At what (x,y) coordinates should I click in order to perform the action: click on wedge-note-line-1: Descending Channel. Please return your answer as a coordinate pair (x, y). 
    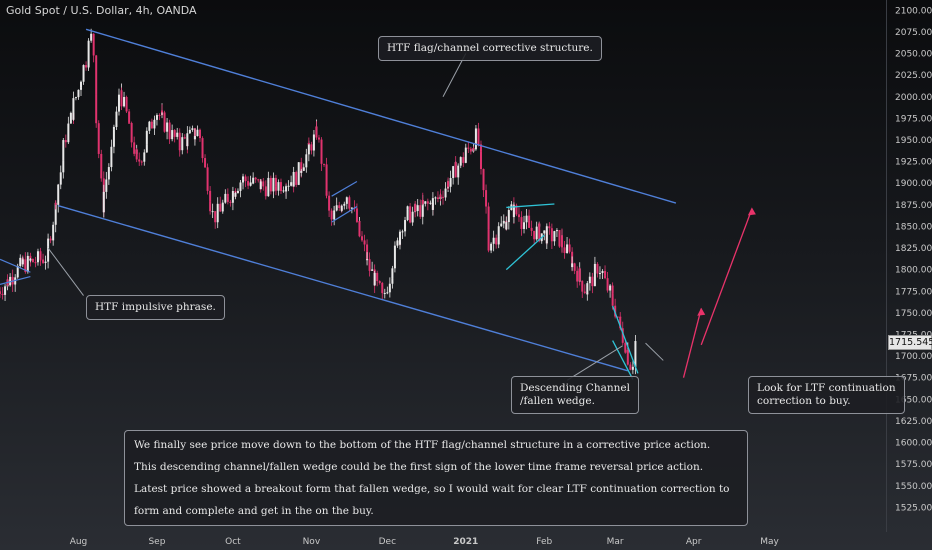
    Looking at the image, I should click on (575, 388).